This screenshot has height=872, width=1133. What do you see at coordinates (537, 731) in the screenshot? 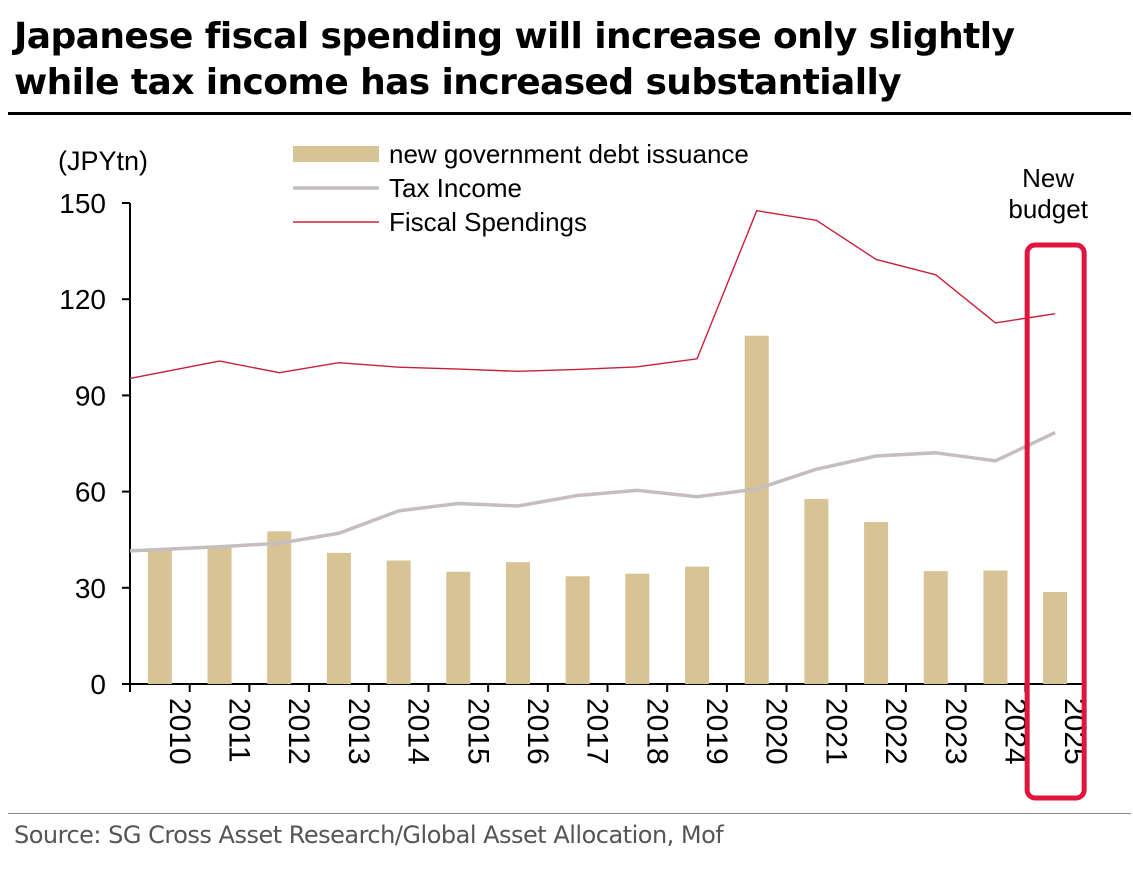
I see `x-tick-label: 2016` at bounding box center [537, 731].